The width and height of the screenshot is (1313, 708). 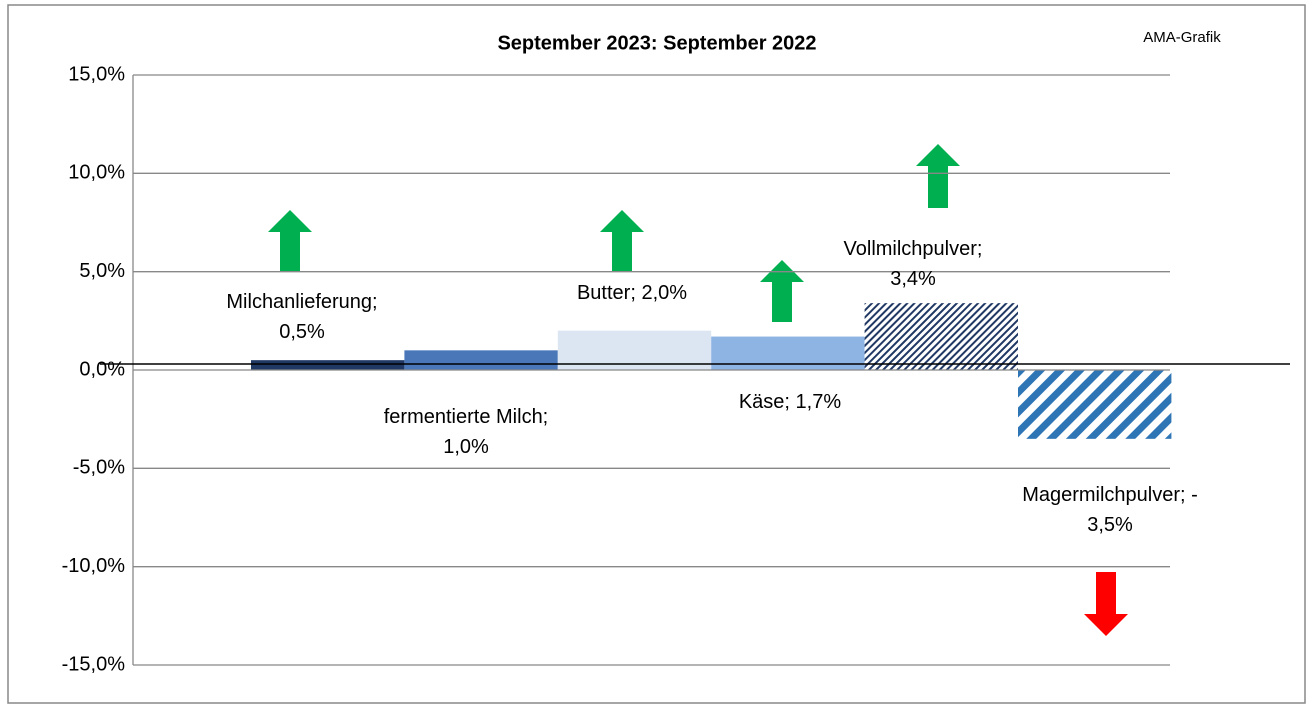 I want to click on data-label: Käse; 1,7%, so click(x=790, y=402).